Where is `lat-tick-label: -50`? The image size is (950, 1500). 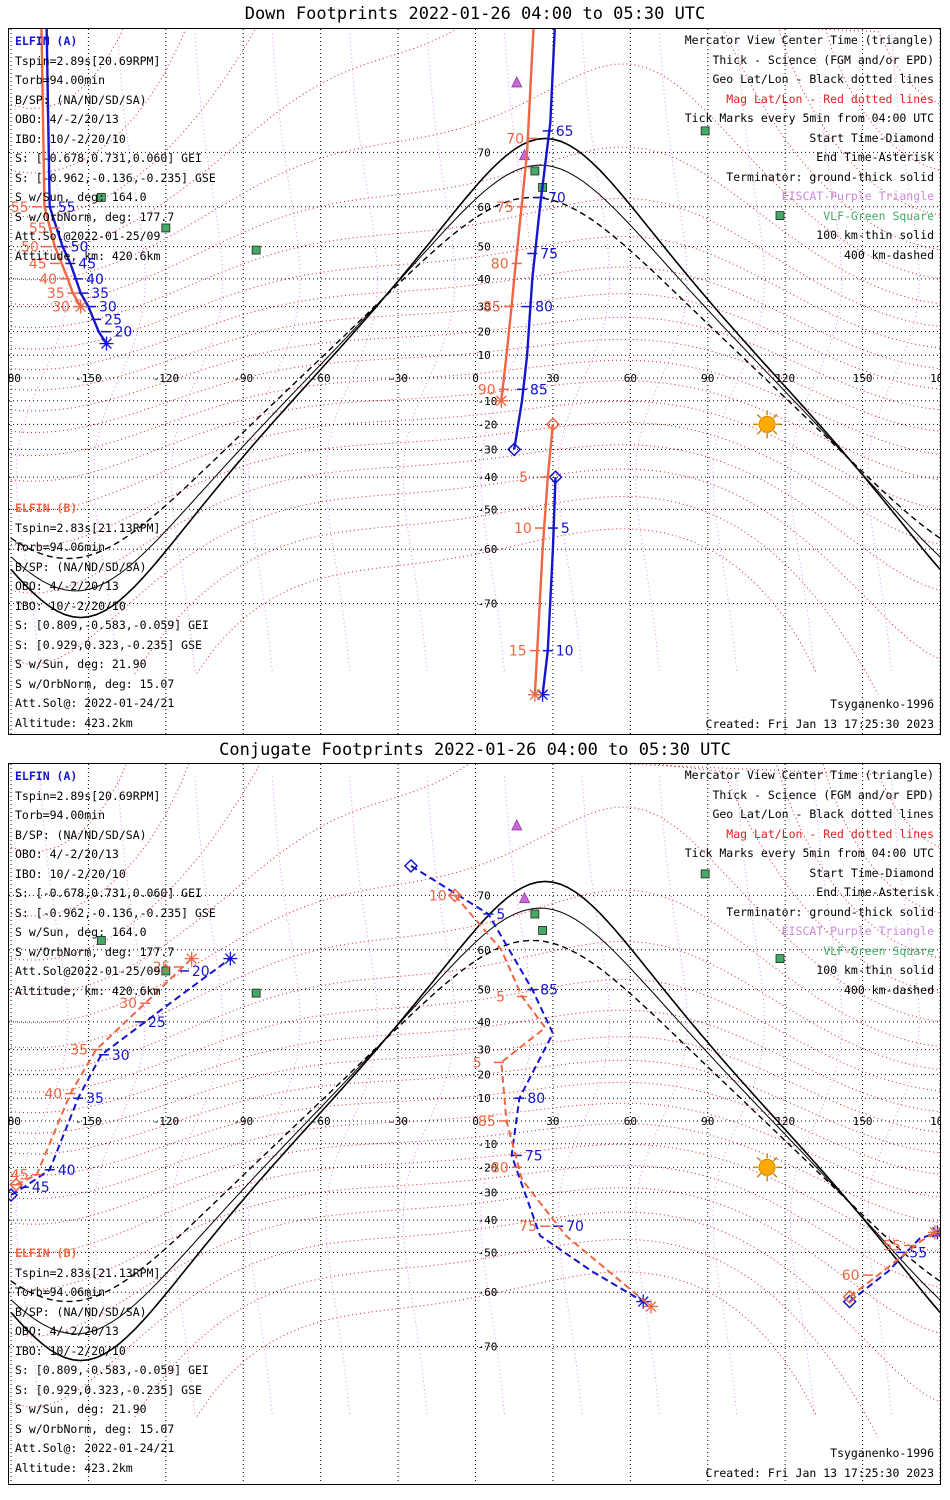
lat-tick-label: -50 is located at coordinates (488, 1252).